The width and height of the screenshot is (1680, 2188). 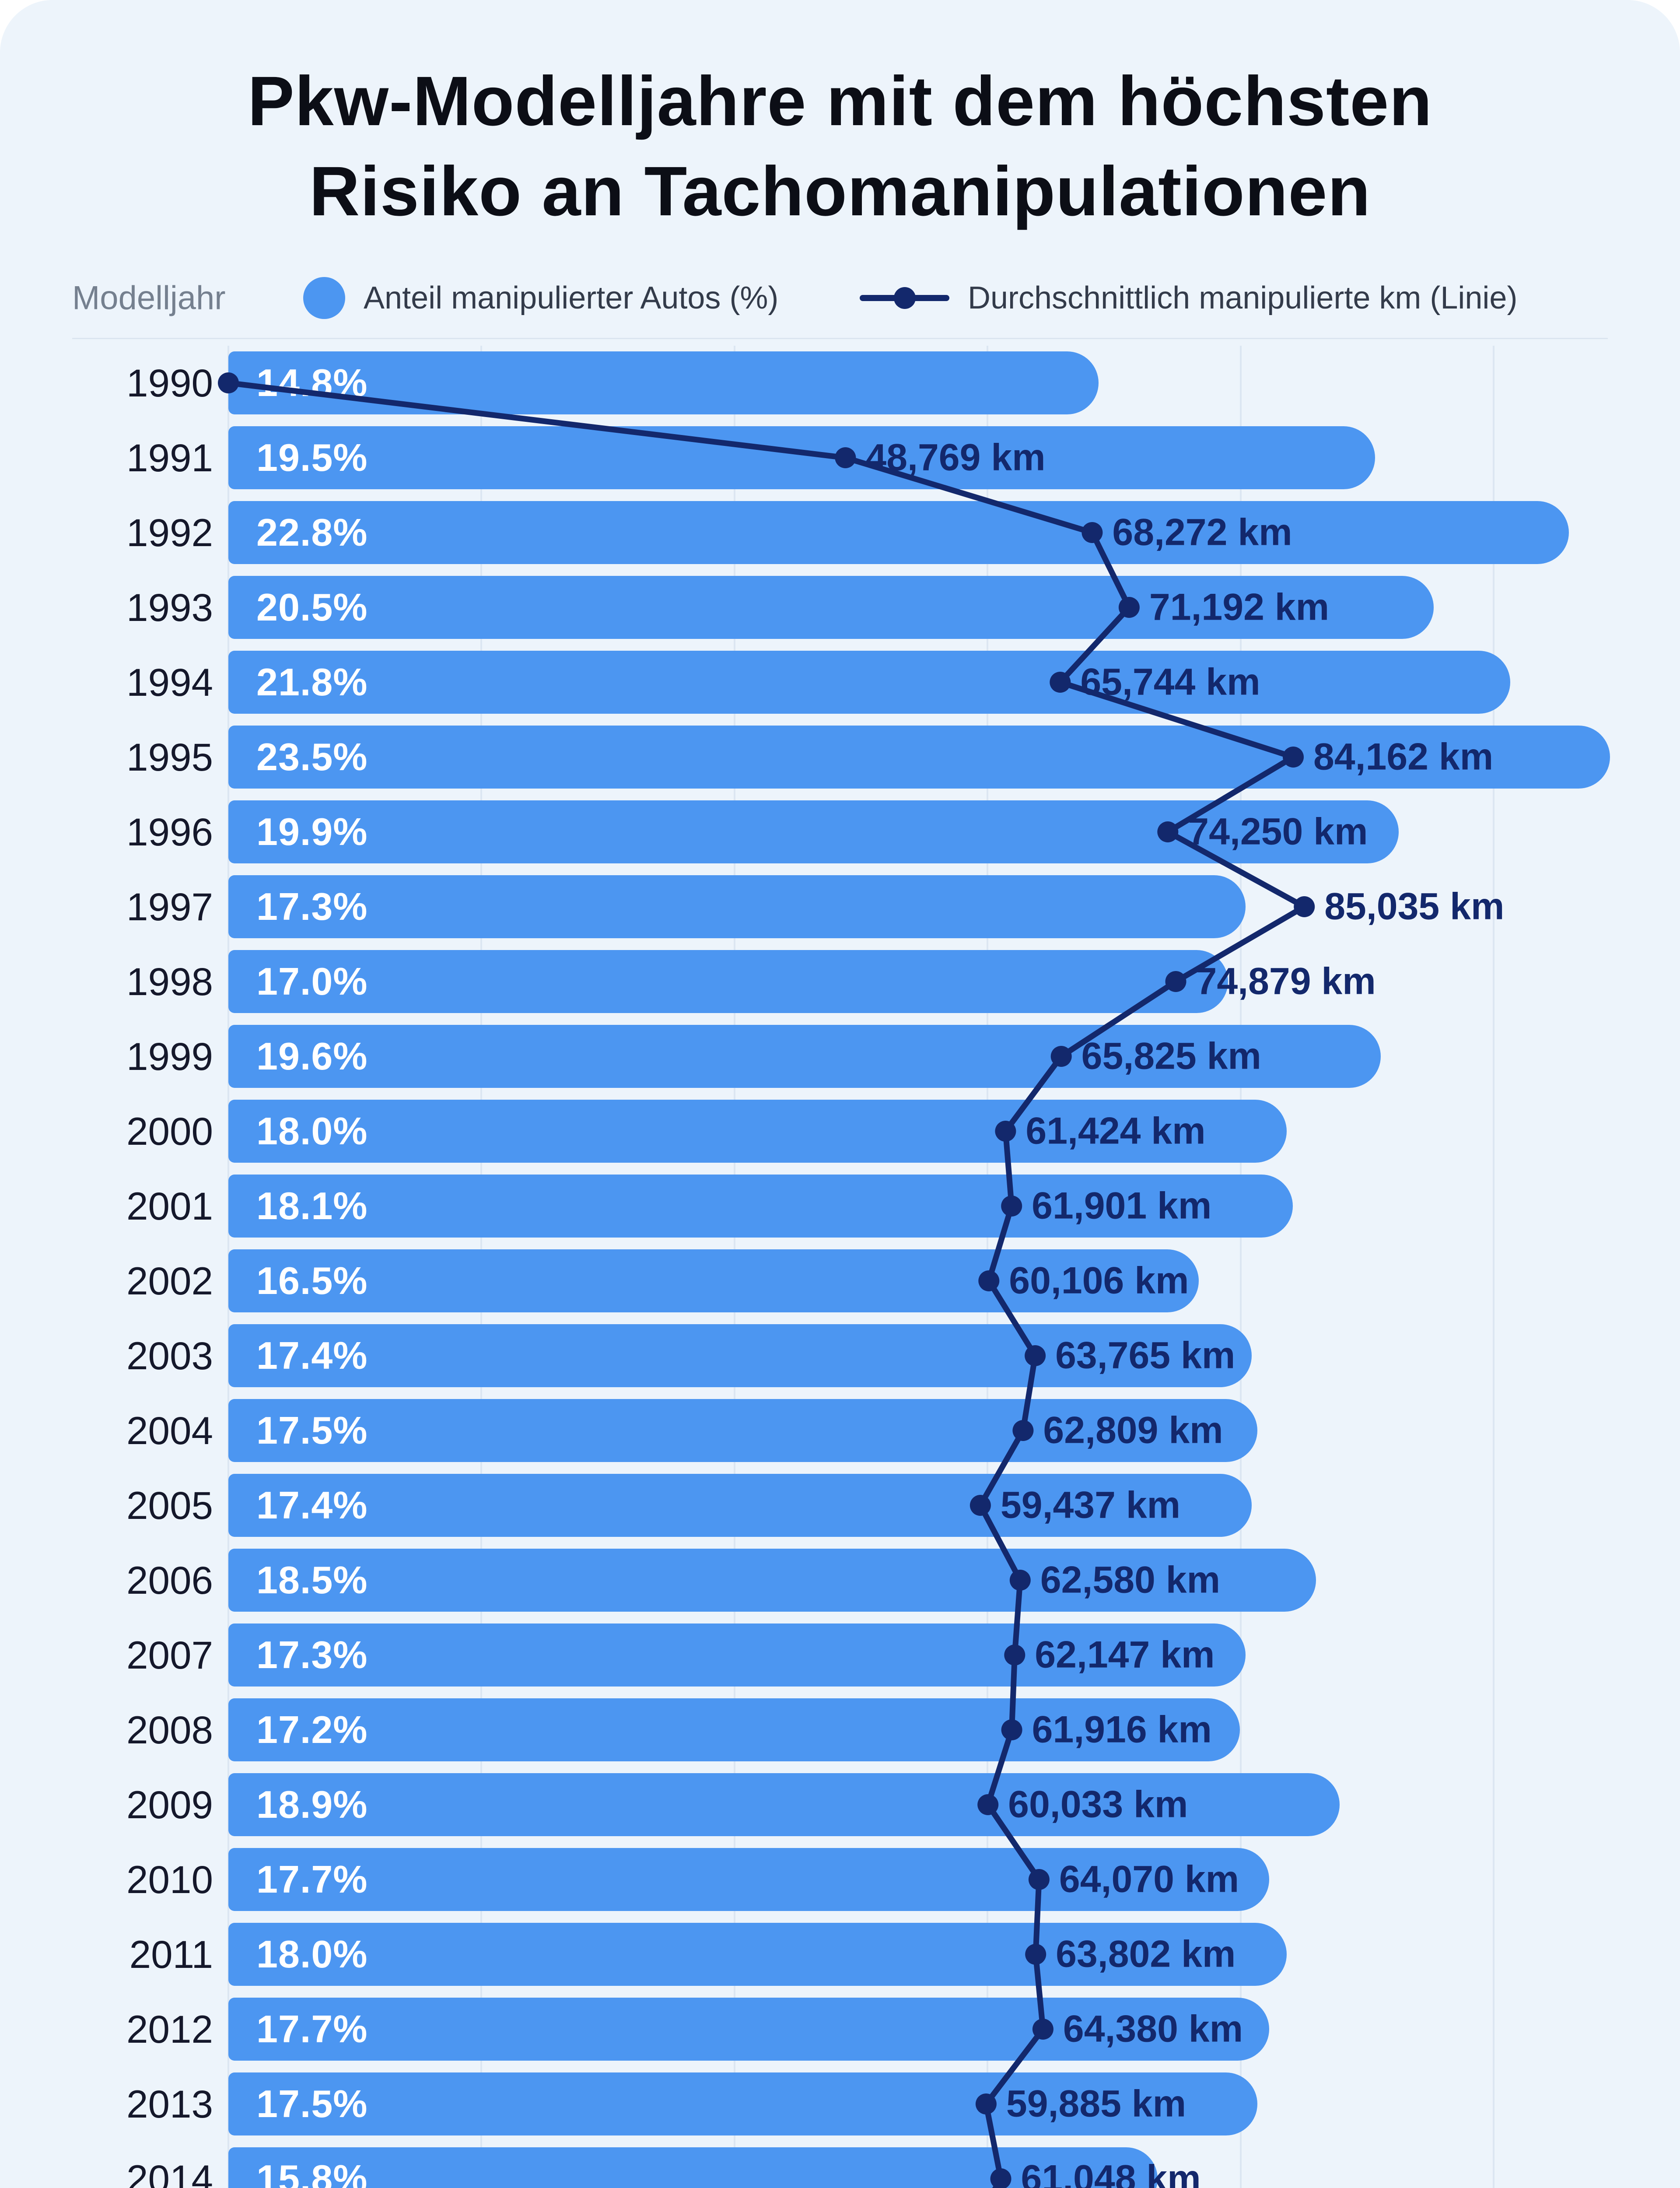 I want to click on bar-value-label: 17.7%, so click(x=312, y=1879).